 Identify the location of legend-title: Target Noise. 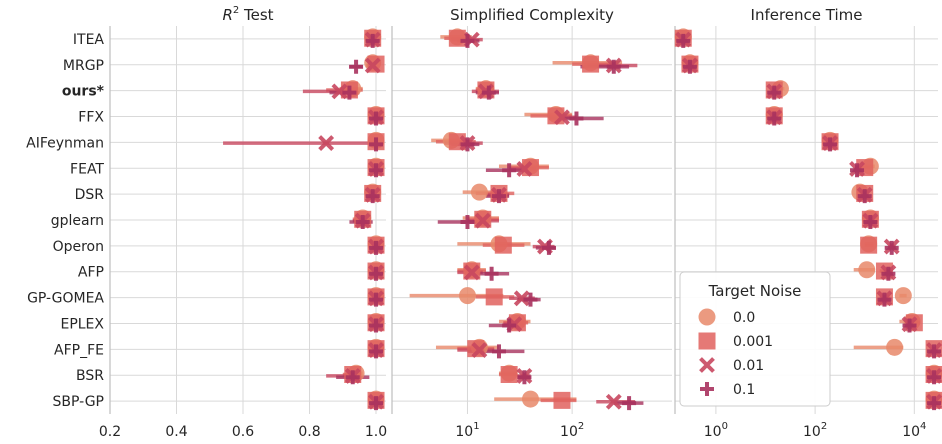
(755, 291).